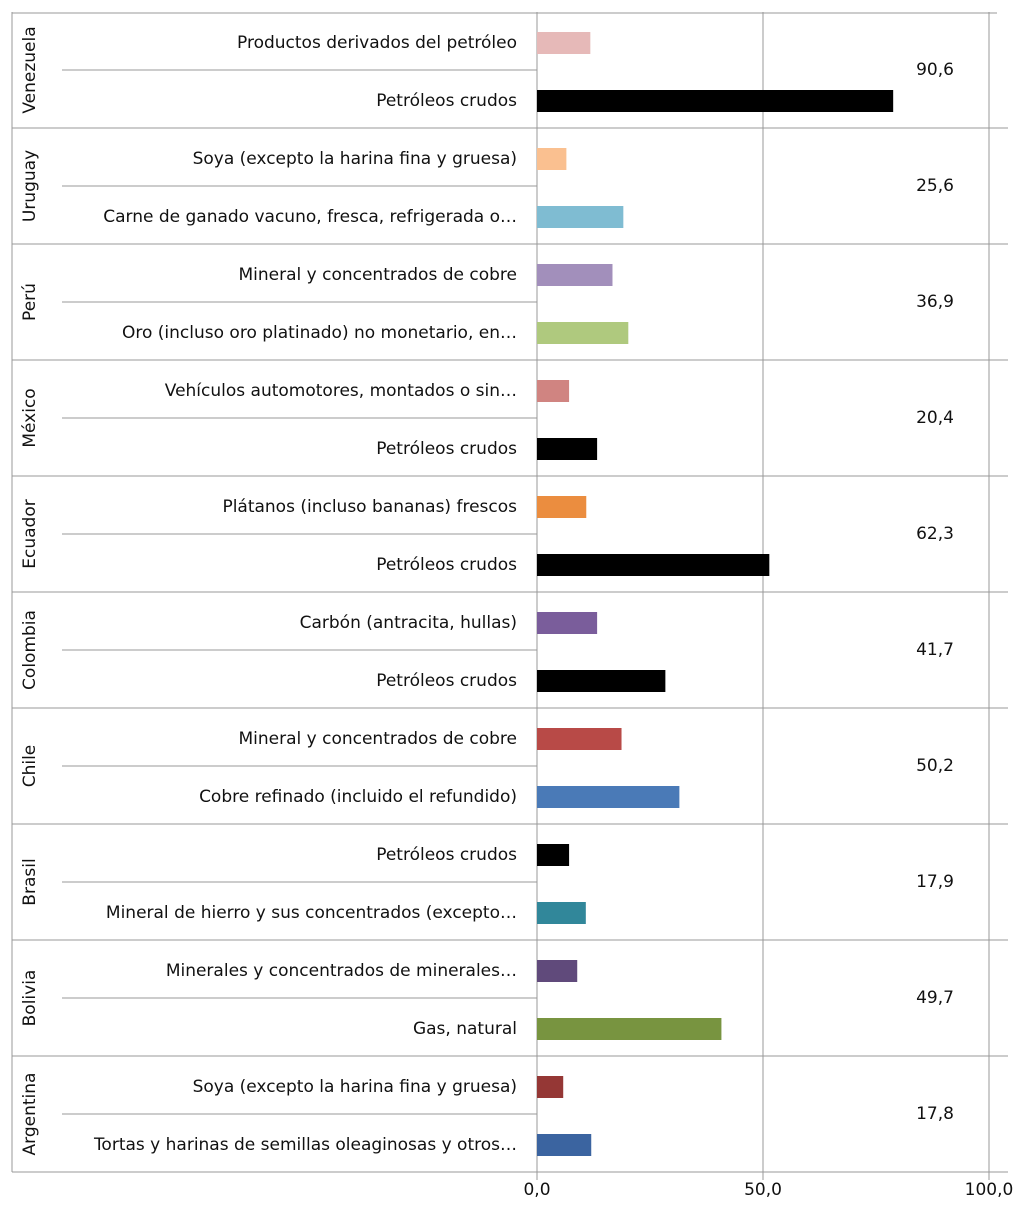 This screenshot has width=1022, height=1218. Describe the element at coordinates (30, 650) in the screenshot. I see `country-label: Colombia` at that location.